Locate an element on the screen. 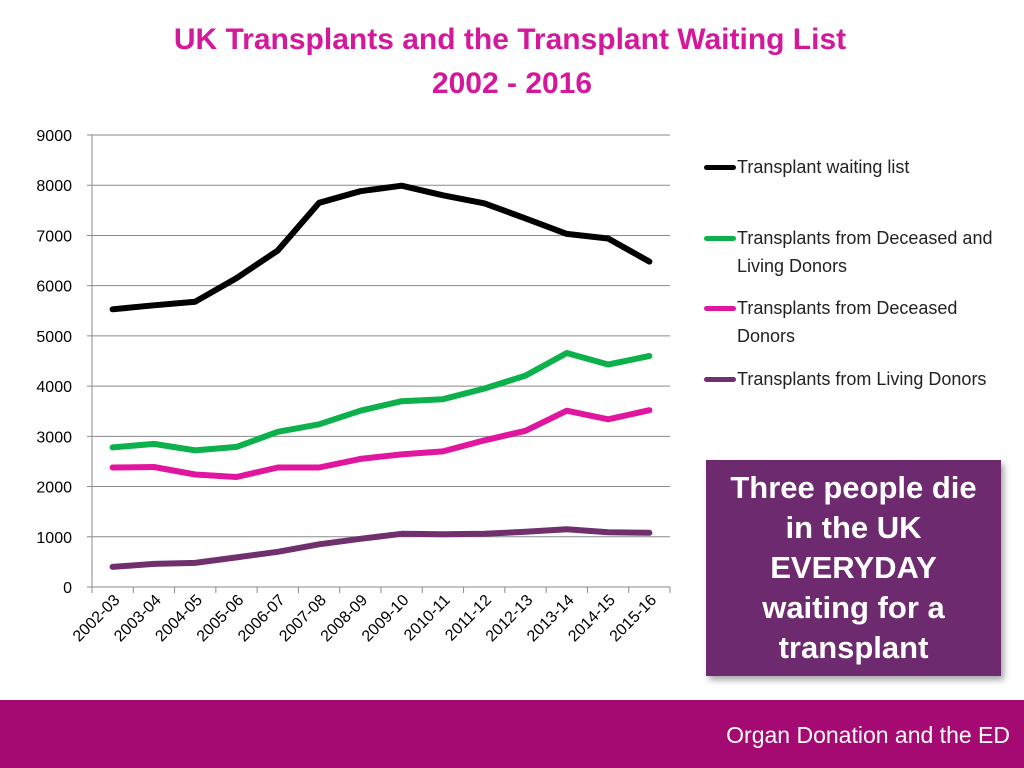 The height and width of the screenshot is (768, 1024). y-tick-label: 2000 is located at coordinates (54, 488).